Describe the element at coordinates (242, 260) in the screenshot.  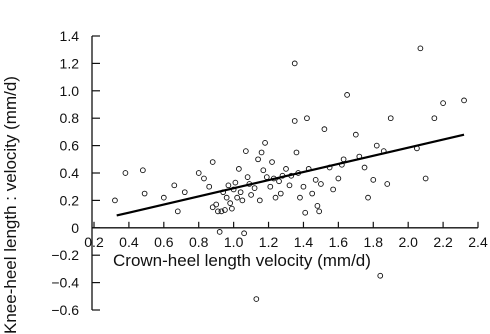
I see `x-axis-title: Crown-heel length velocity (mm/d)` at that location.